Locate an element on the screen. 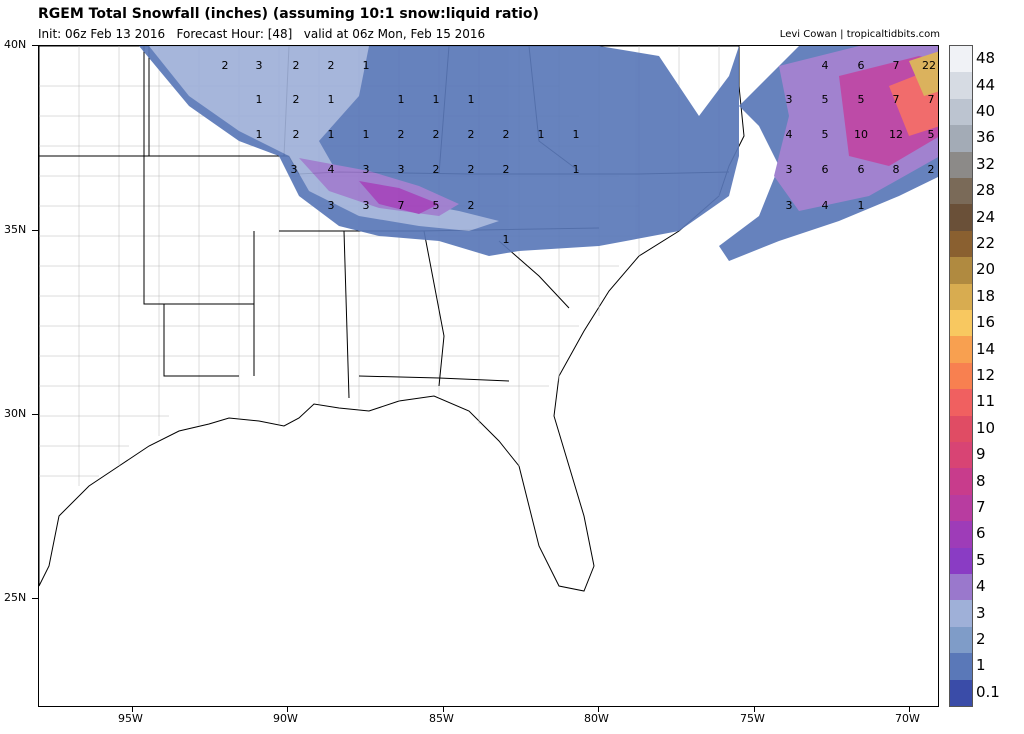 Image resolution: width=1024 pixels, height=734 pixels. colorbar-label: 14 is located at coordinates (986, 348).